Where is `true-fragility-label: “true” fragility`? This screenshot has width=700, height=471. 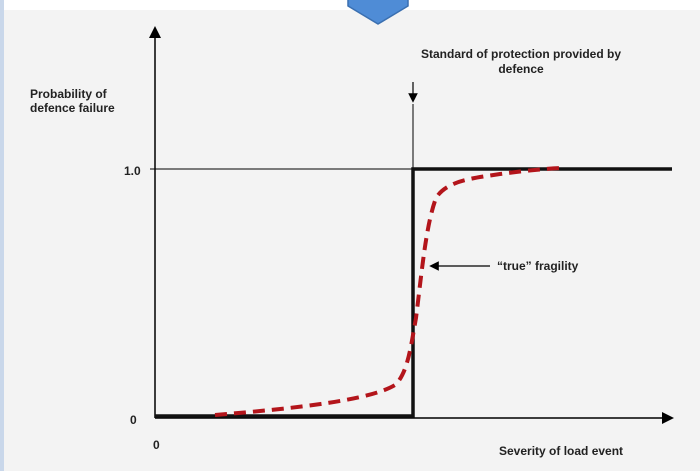
true-fragility-label: “true” fragility is located at coordinates (538, 266).